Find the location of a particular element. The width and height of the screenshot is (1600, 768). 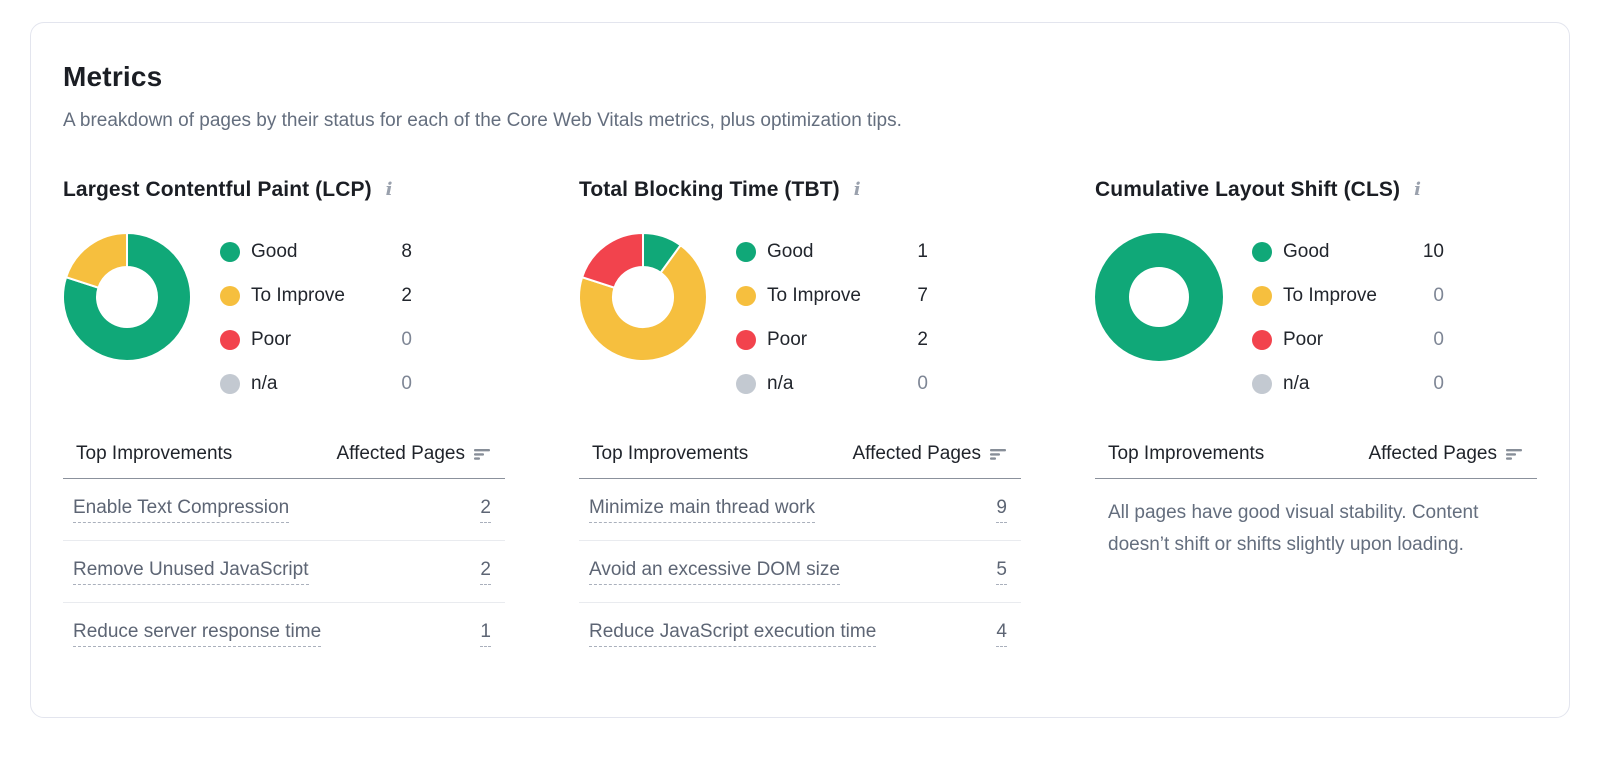

donut-chart-cls is located at coordinates (1159, 297).